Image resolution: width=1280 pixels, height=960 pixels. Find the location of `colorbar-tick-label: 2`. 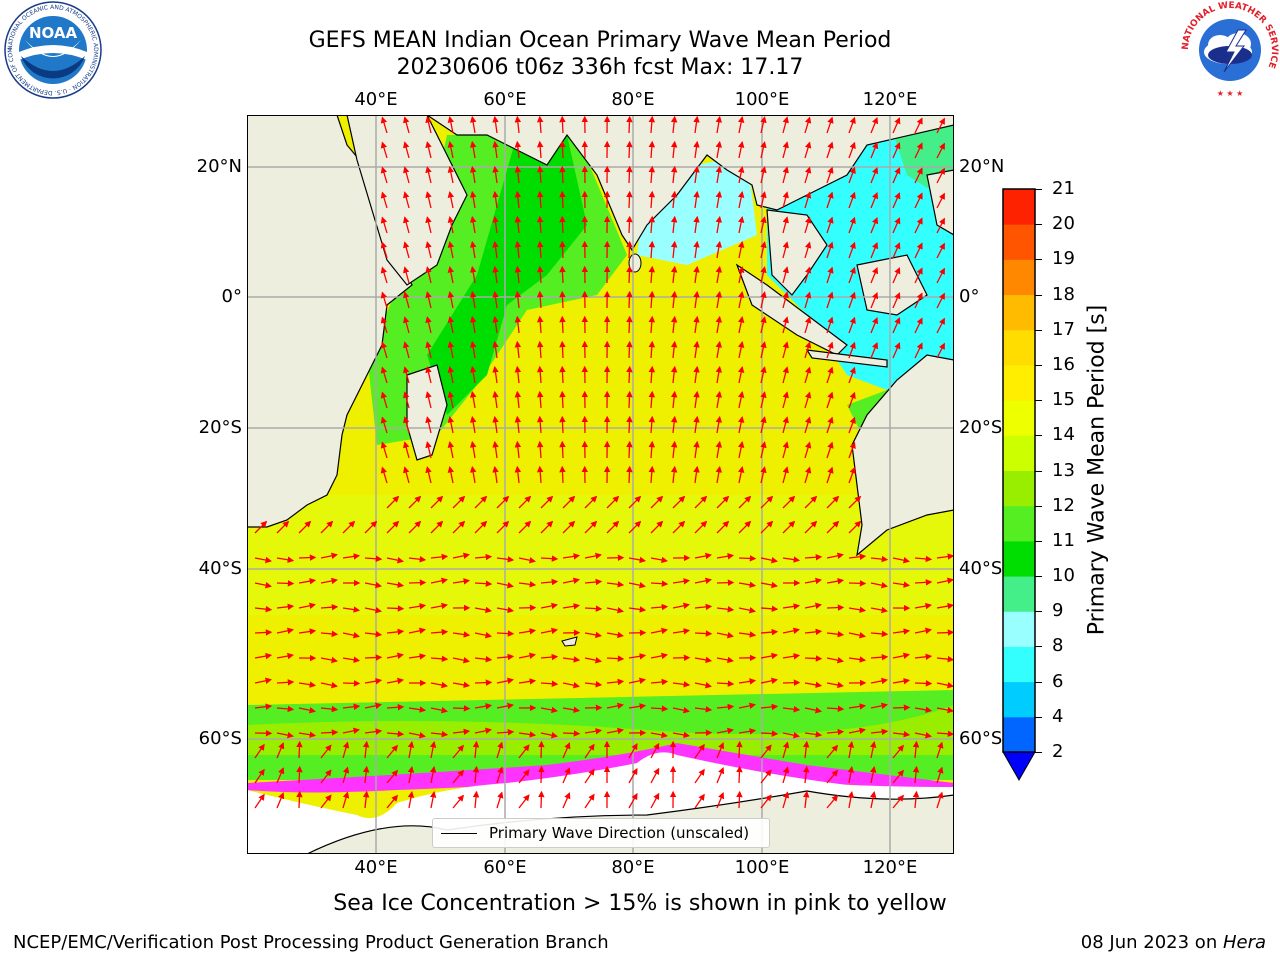

colorbar-tick-label: 2 is located at coordinates (1058, 751).